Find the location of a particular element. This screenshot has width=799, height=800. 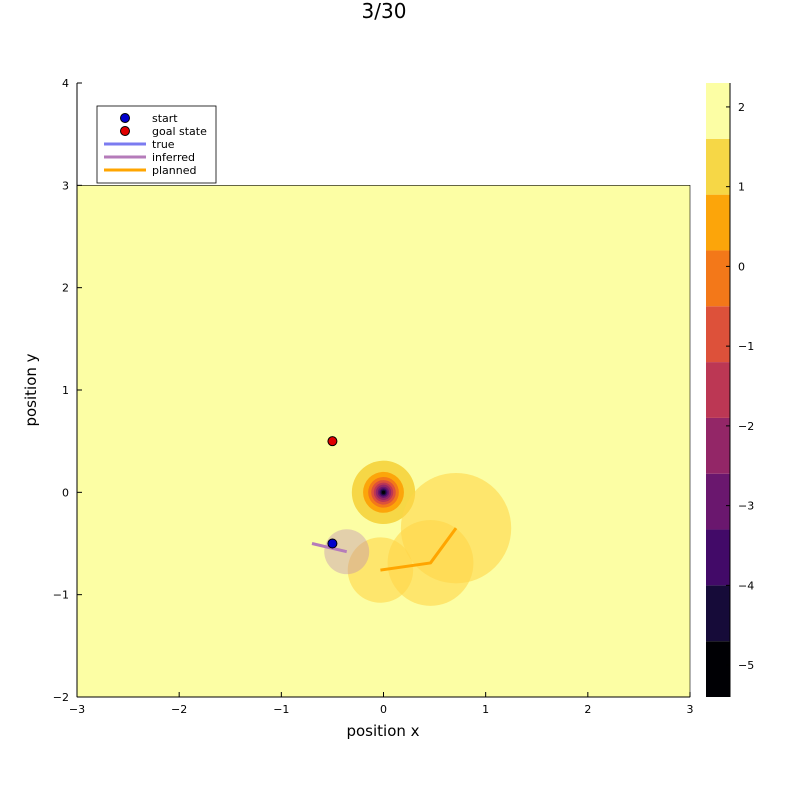

y-tick-label: 4 is located at coordinates (65, 83).